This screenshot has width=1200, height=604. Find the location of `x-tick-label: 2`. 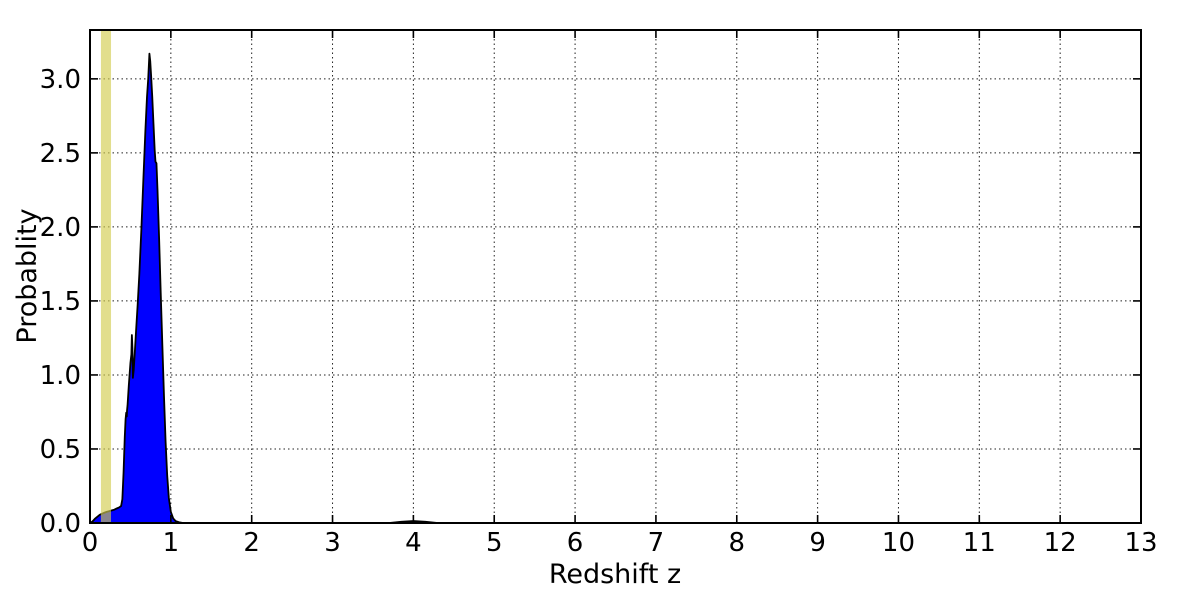

x-tick-label: 2 is located at coordinates (251, 543).